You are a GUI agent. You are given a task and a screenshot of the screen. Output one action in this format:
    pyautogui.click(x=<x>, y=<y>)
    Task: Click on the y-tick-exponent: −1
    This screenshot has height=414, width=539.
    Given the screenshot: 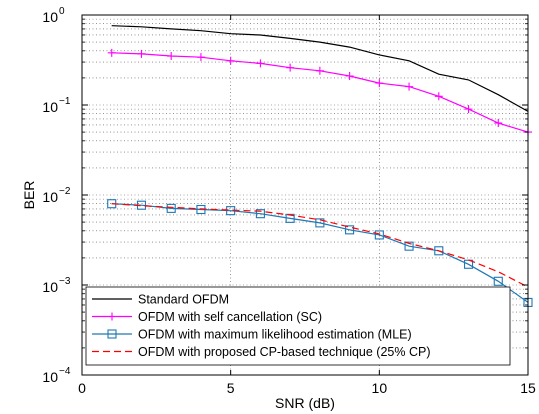 What is the action you would take?
    pyautogui.click(x=65, y=101)
    